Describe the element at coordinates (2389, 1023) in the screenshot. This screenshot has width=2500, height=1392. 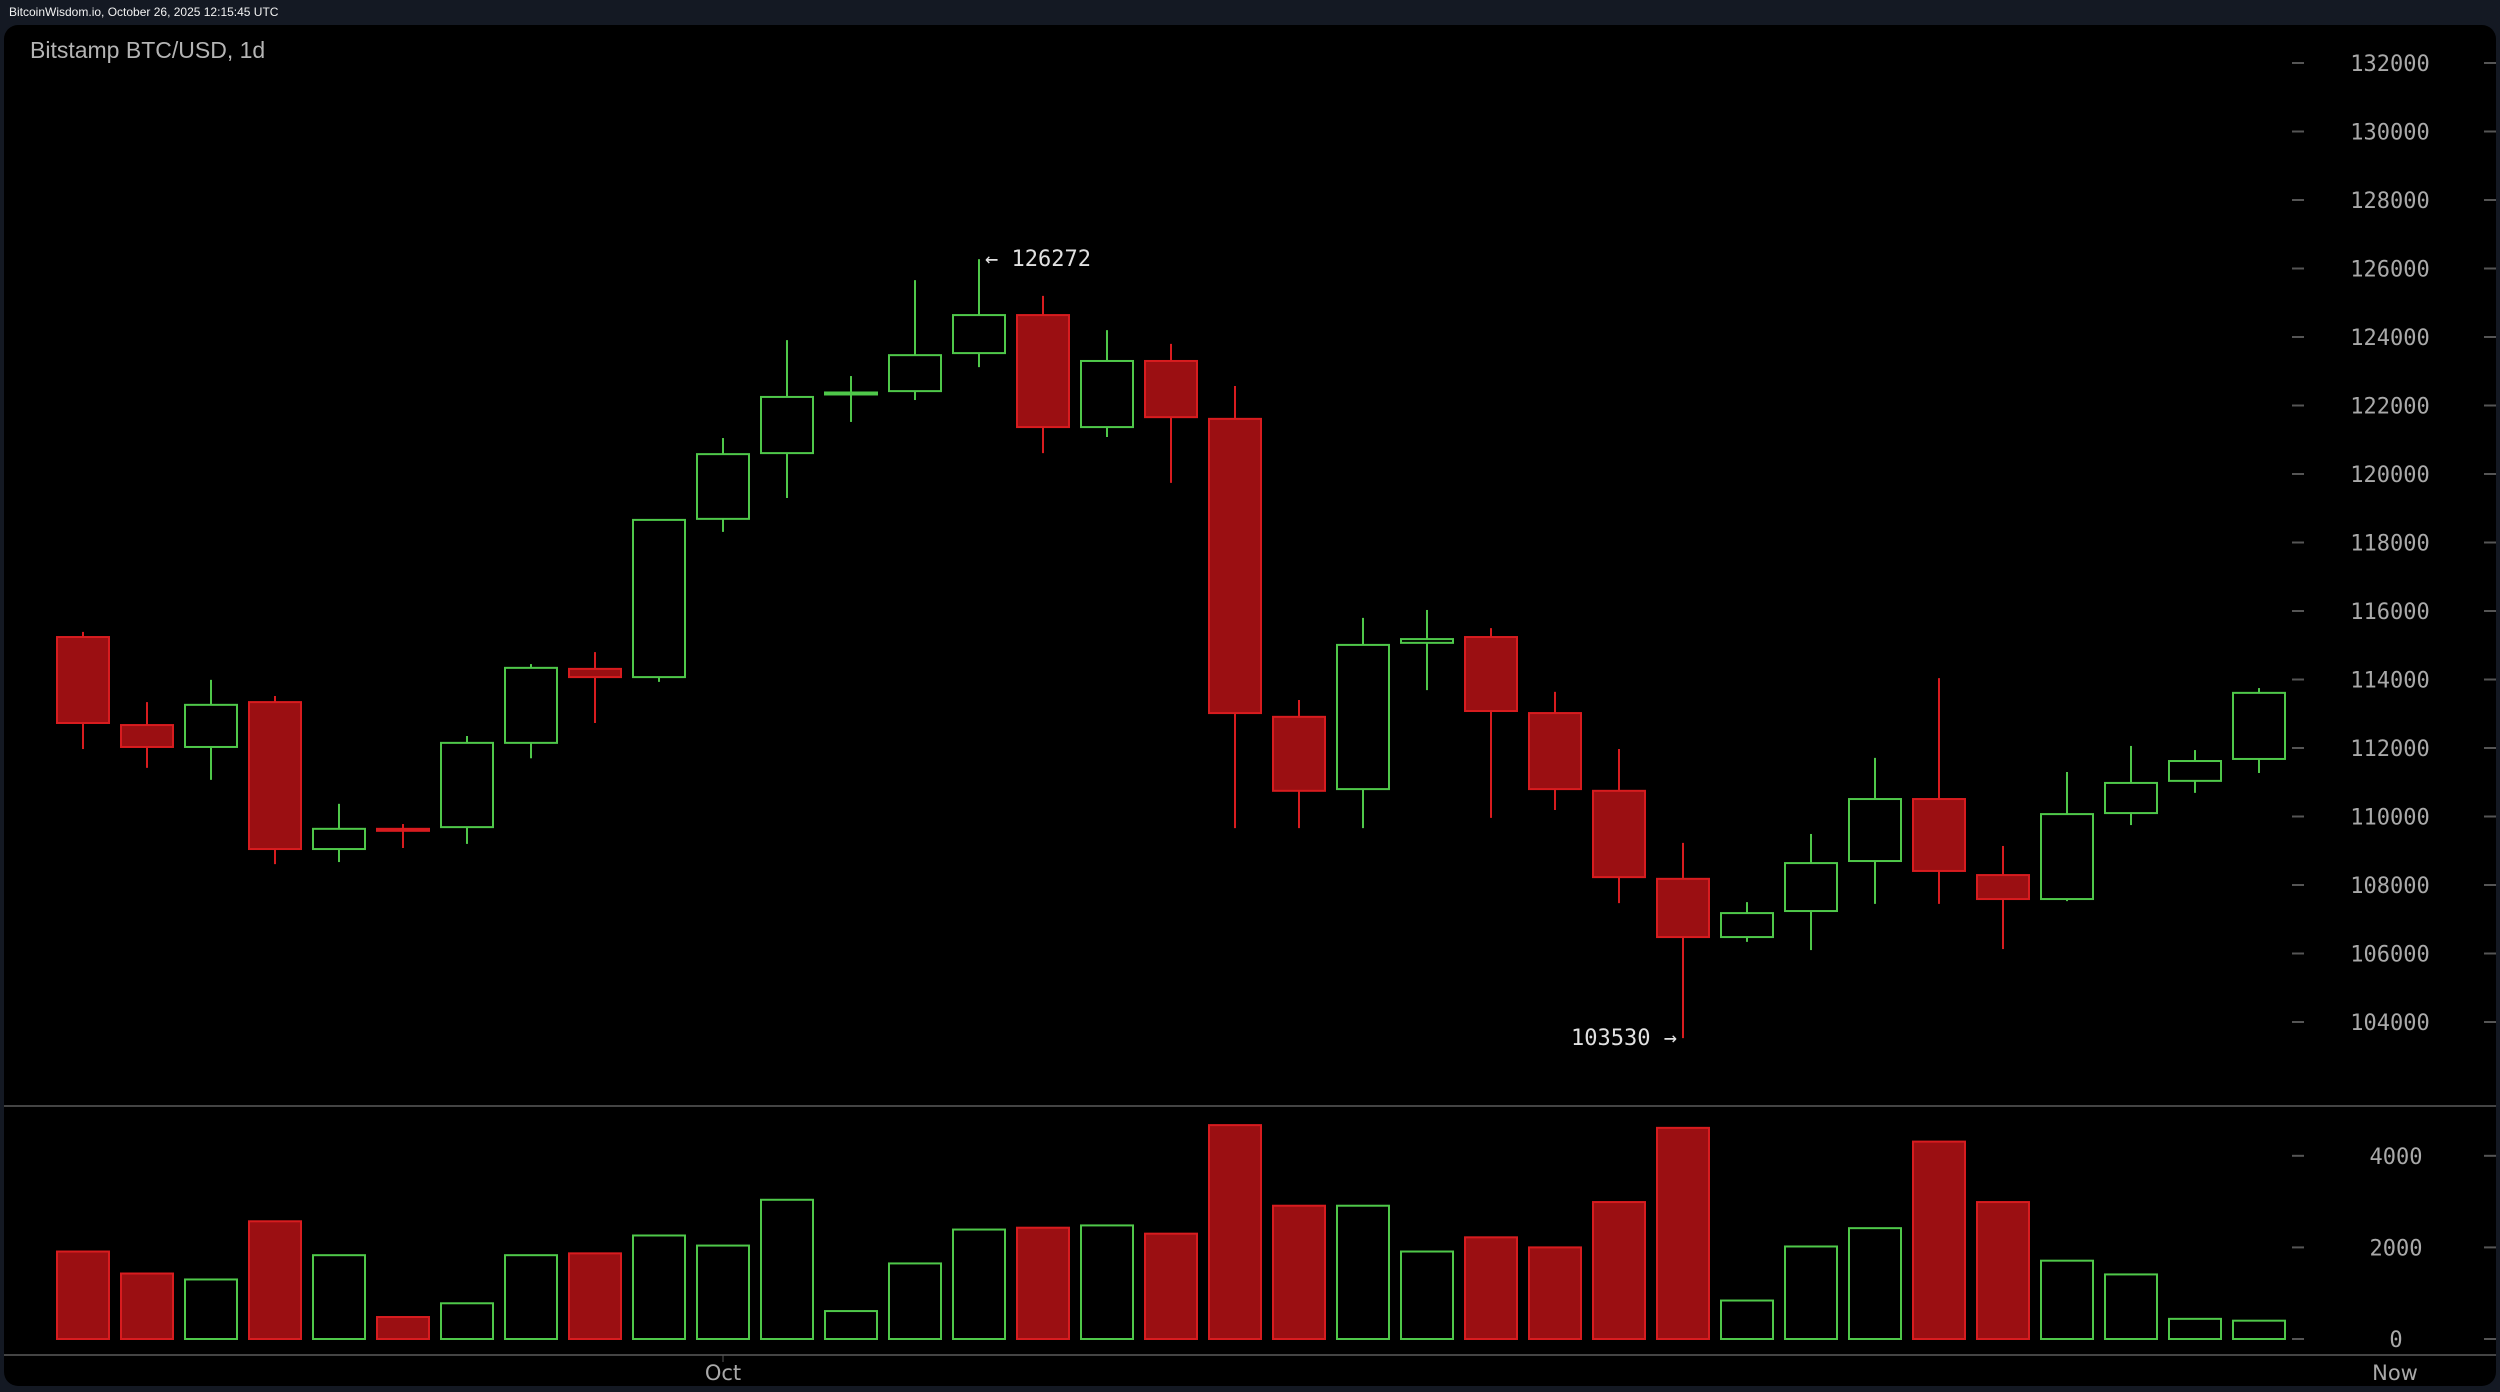
I see `price-axis-label: 104000` at that location.